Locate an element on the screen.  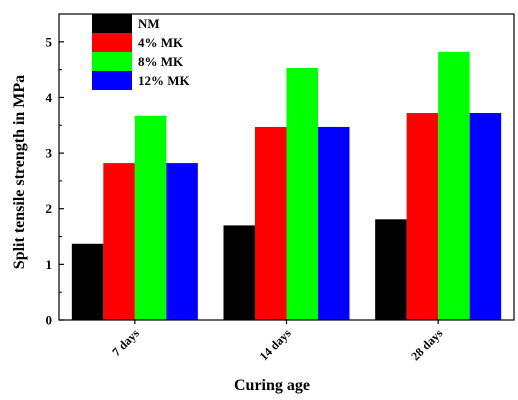
x-tick-label: 28 days is located at coordinates (426, 344).